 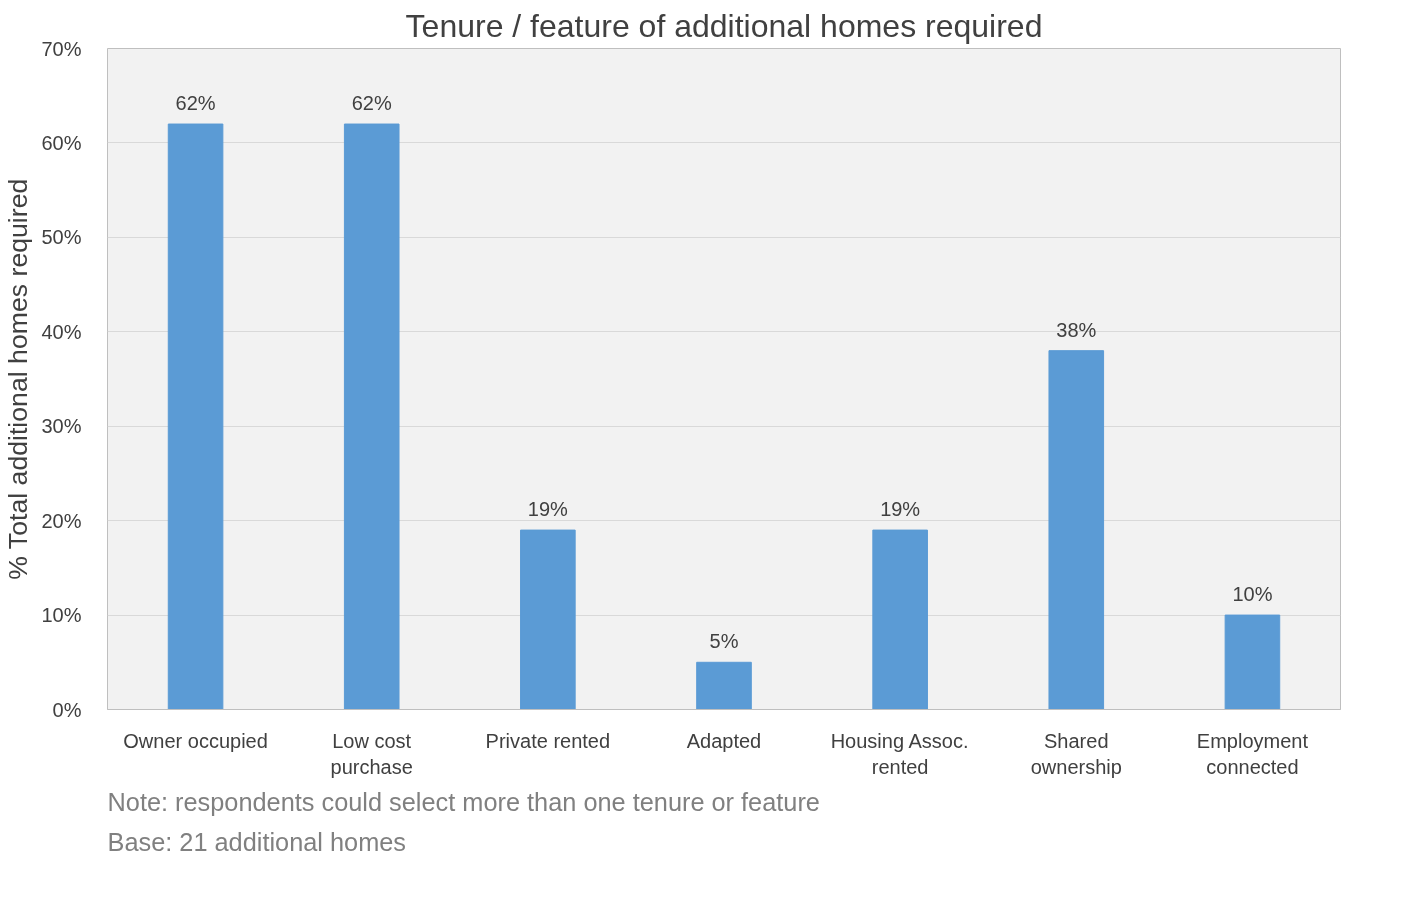 I want to click on x-tick-label: Housing Assoc. rented, so click(x=899, y=753).